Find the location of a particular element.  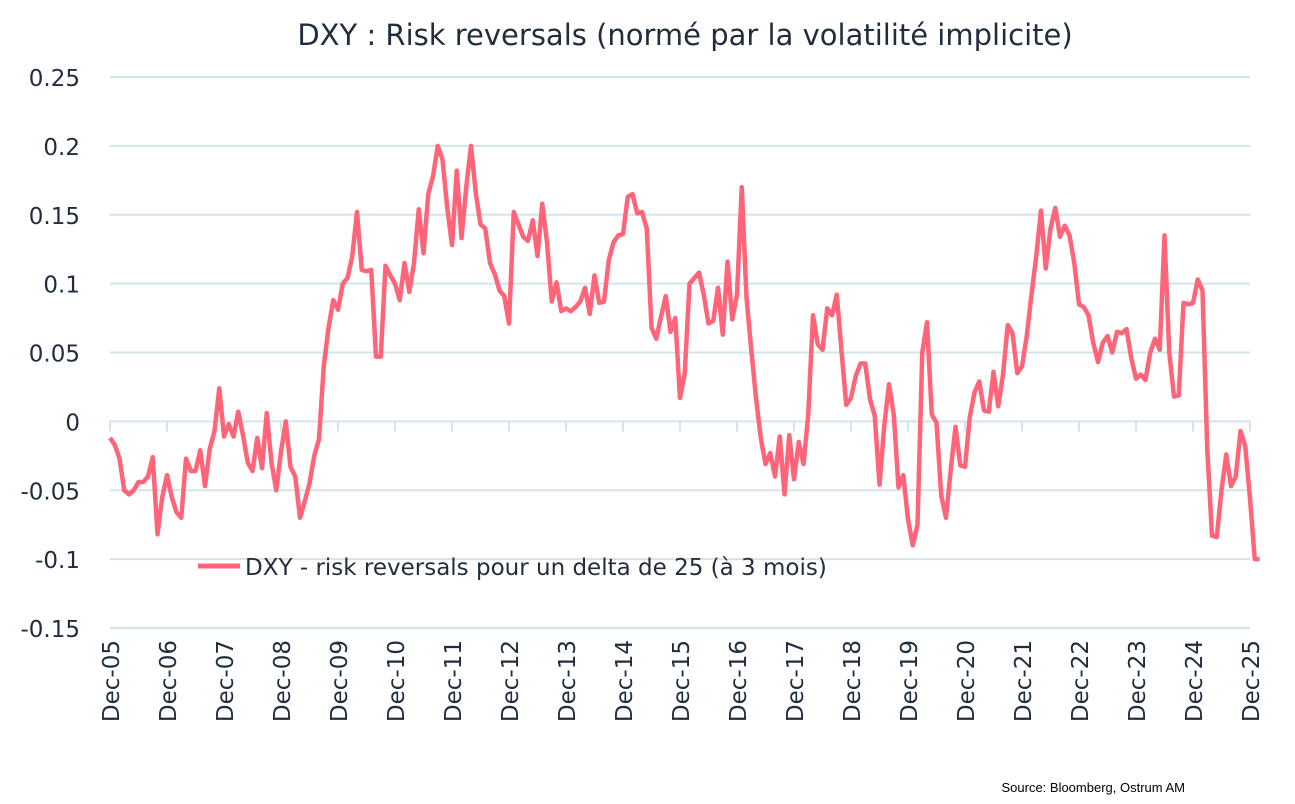

x-tick-label: Dec-14 is located at coordinates (625, 681).